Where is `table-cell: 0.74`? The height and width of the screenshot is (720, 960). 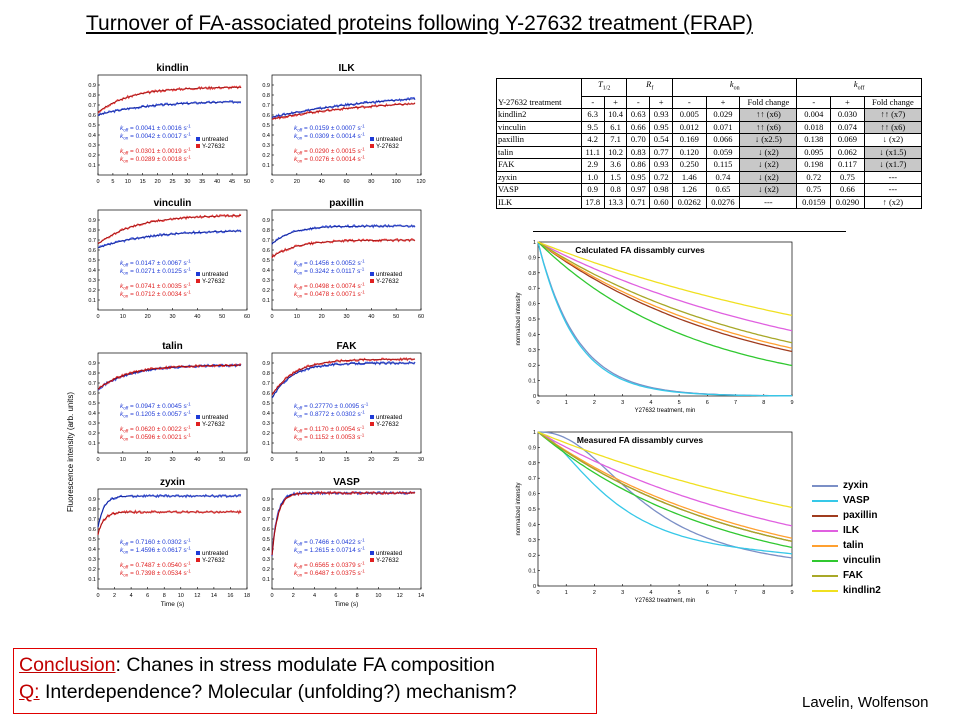 table-cell: 0.74 is located at coordinates (723, 177).